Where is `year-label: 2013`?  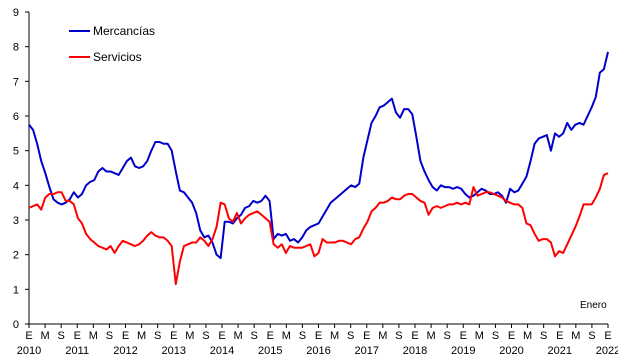
year-label: 2013 is located at coordinates (174, 351).